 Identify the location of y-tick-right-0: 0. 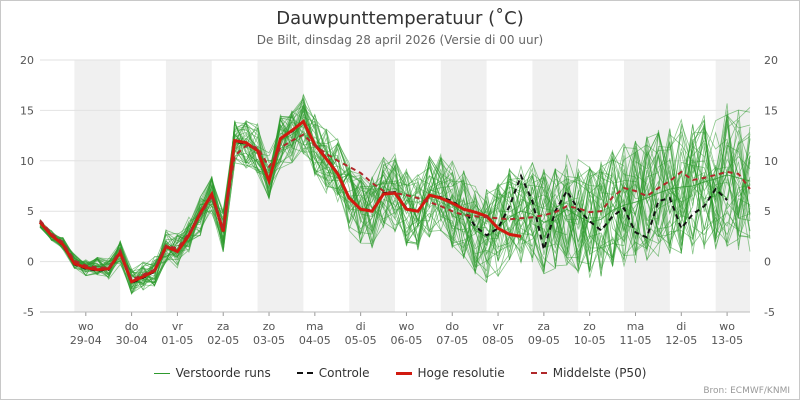
(767, 262).